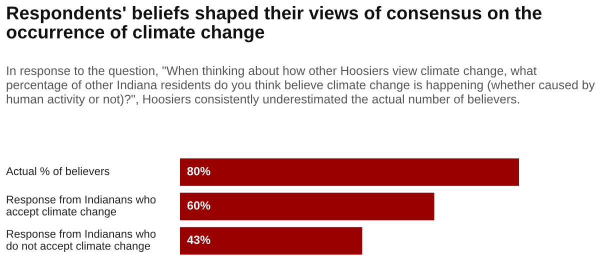 This screenshot has height=266, width=598. What do you see at coordinates (300, 86) in the screenshot?
I see `chart-subtitle: In response to the question, "When thinking about how other Hoosiers view climate change, what percentage of other Indiana residents do you think believe climate change is happening (whether caused by human activity or not)?", Hoosiers consistently underestimated the actual number of believers.` at bounding box center [300, 86].